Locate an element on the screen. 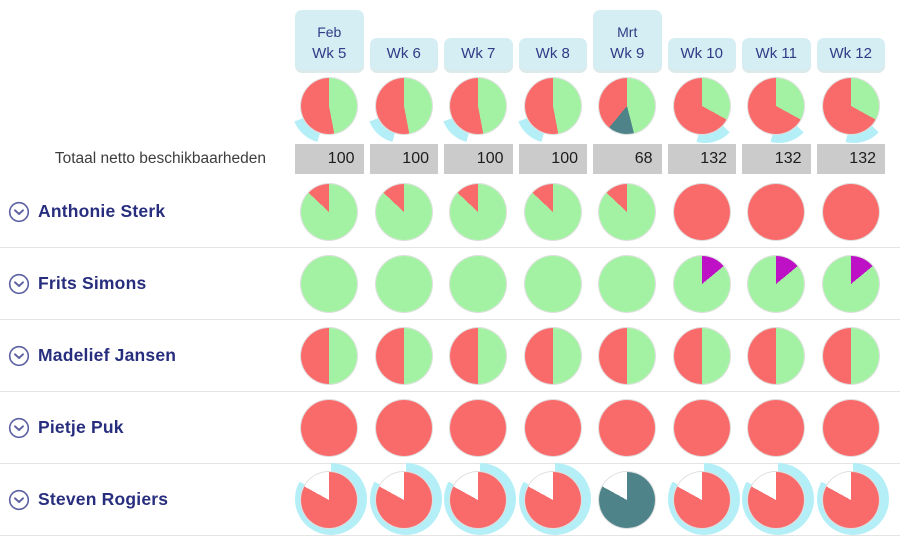 The width and height of the screenshot is (900, 539). person-name: Frits Simons is located at coordinates (92, 283).